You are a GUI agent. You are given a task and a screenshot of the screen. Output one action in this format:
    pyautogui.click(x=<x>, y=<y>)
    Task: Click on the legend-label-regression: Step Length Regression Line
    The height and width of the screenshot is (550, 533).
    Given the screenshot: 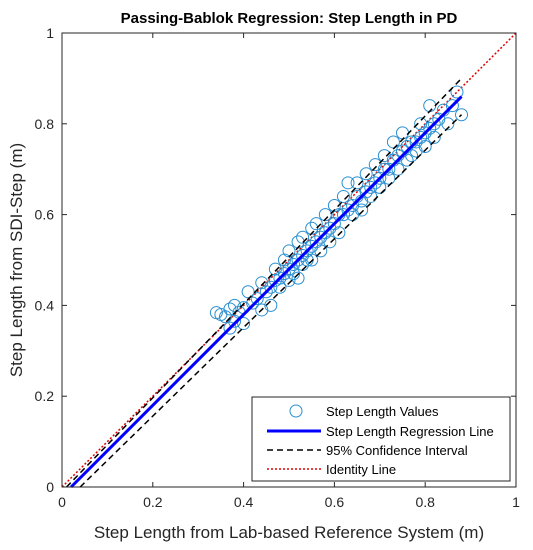 What is the action you would take?
    pyautogui.click(x=410, y=431)
    